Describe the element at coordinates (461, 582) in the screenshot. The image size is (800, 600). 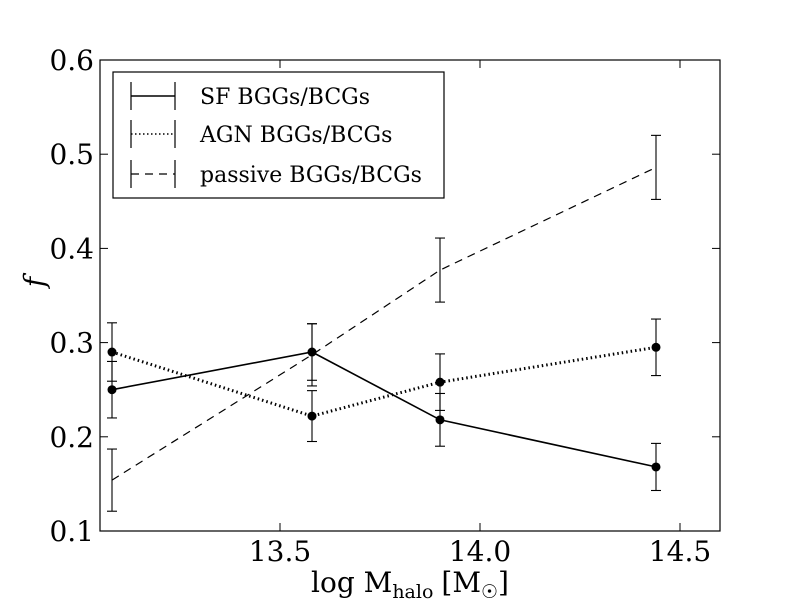
I see `x-axis-label-unit-open: [M` at that location.